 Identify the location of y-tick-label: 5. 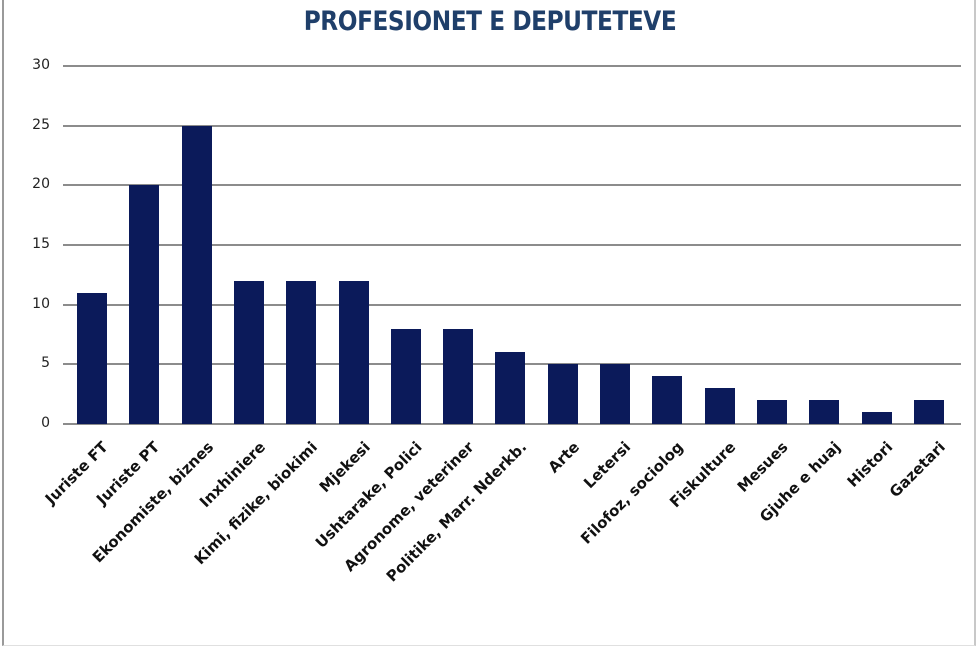
(45, 363).